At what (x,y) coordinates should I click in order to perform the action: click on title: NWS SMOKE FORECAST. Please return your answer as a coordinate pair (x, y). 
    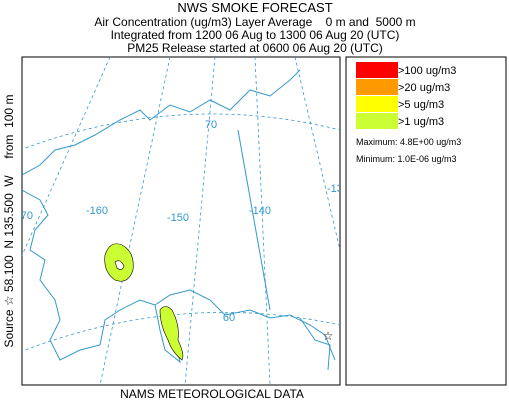
    Looking at the image, I should click on (254, 7).